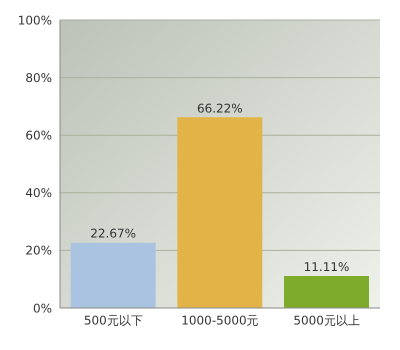 The width and height of the screenshot is (400, 350). What do you see at coordinates (219, 108) in the screenshot?
I see `data-label: 66.22%` at bounding box center [219, 108].